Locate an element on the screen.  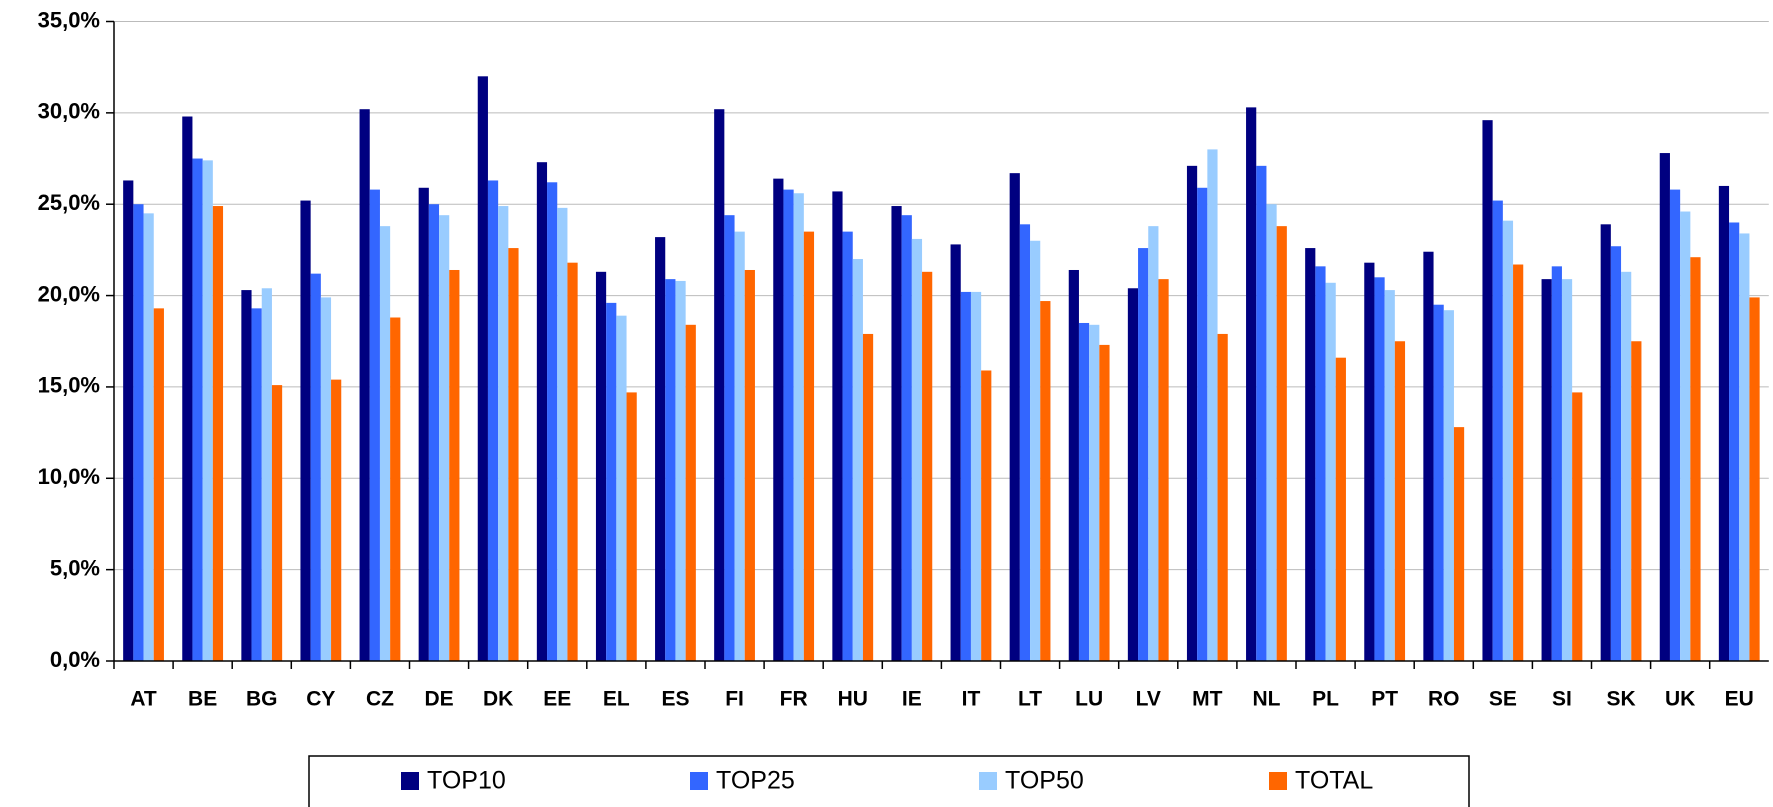
y-tick-label: 25,0% is located at coordinates (69, 202).